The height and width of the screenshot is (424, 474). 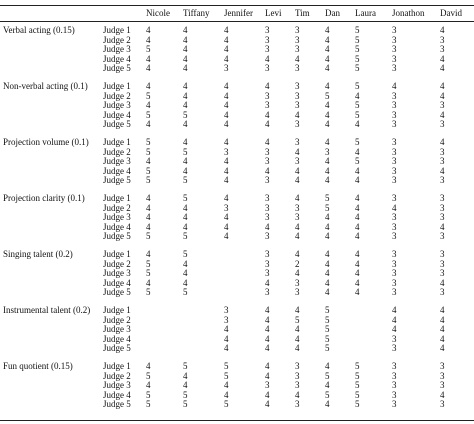 What do you see at coordinates (117, 385) in the screenshot?
I see `judge-label: Judge 3` at bounding box center [117, 385].